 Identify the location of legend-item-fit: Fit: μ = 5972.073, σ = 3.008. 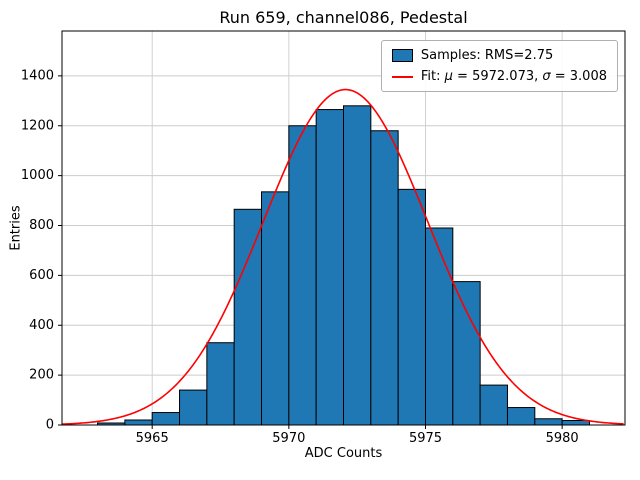
(499, 76).